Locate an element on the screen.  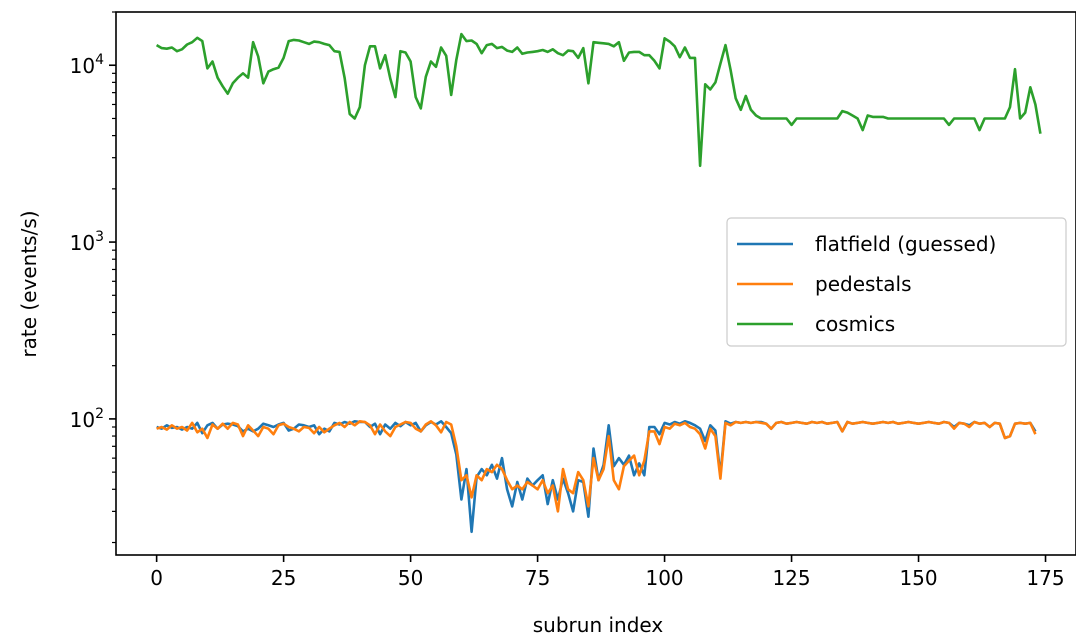
y-tick-label-exponent: 3 is located at coordinates (99, 237).